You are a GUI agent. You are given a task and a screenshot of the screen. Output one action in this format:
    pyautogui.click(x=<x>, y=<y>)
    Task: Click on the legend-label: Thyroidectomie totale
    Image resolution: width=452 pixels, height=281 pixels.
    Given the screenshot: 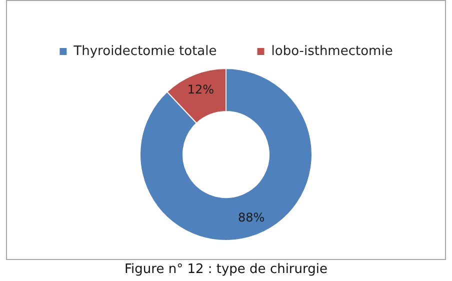 What is the action you would take?
    pyautogui.click(x=144, y=51)
    